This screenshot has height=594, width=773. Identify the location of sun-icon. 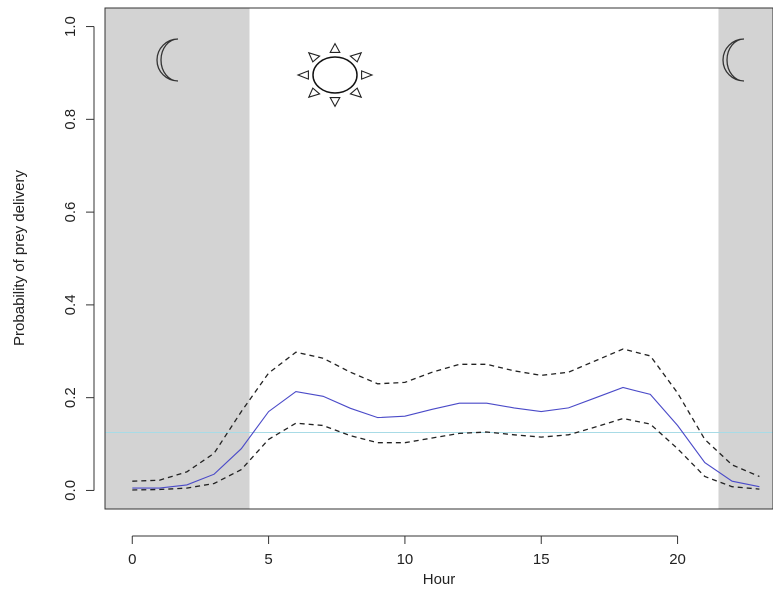
(335, 75).